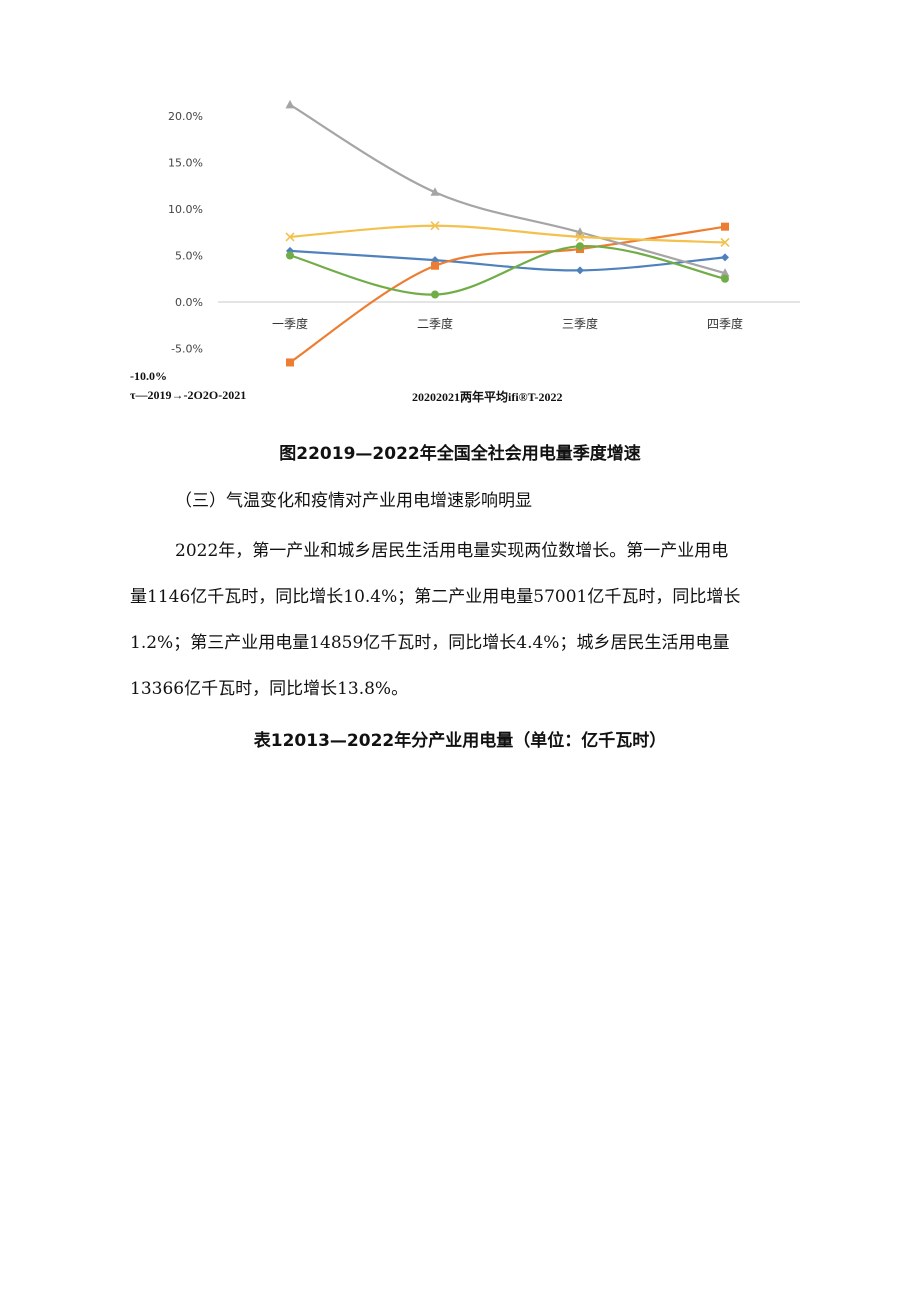 Image resolution: width=920 pixels, height=1301 pixels. I want to click on series-layer, so click(507, 233).